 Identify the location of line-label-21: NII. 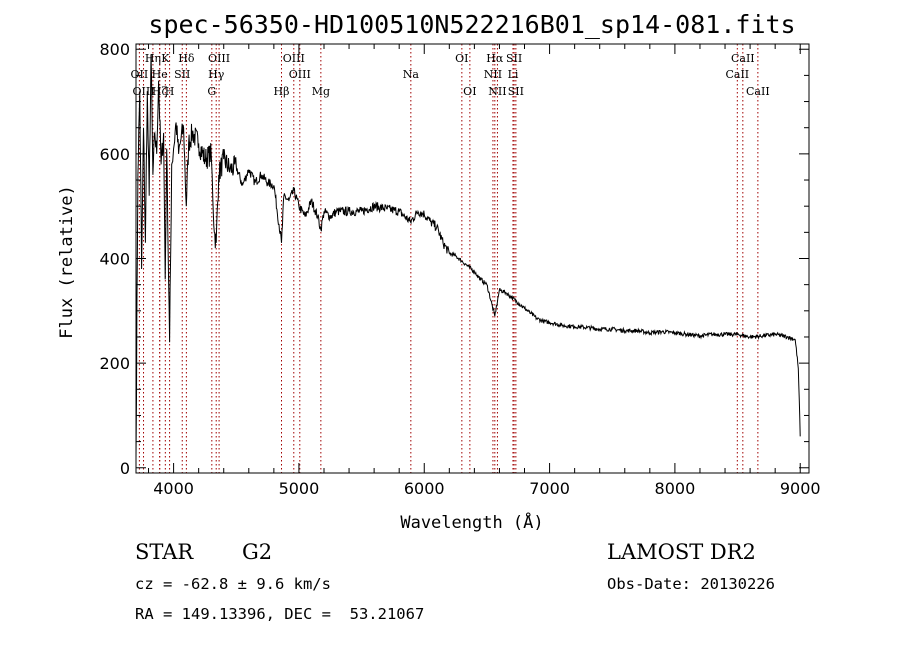
(497, 91).